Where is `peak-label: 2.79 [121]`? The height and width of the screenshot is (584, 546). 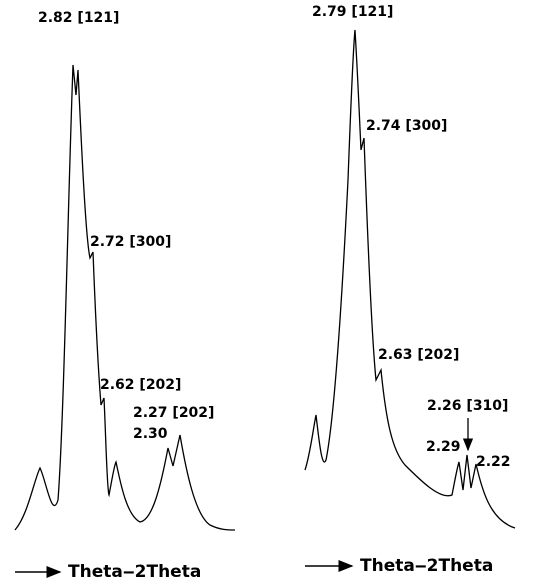 peak-label: 2.79 [121] is located at coordinates (352, 12).